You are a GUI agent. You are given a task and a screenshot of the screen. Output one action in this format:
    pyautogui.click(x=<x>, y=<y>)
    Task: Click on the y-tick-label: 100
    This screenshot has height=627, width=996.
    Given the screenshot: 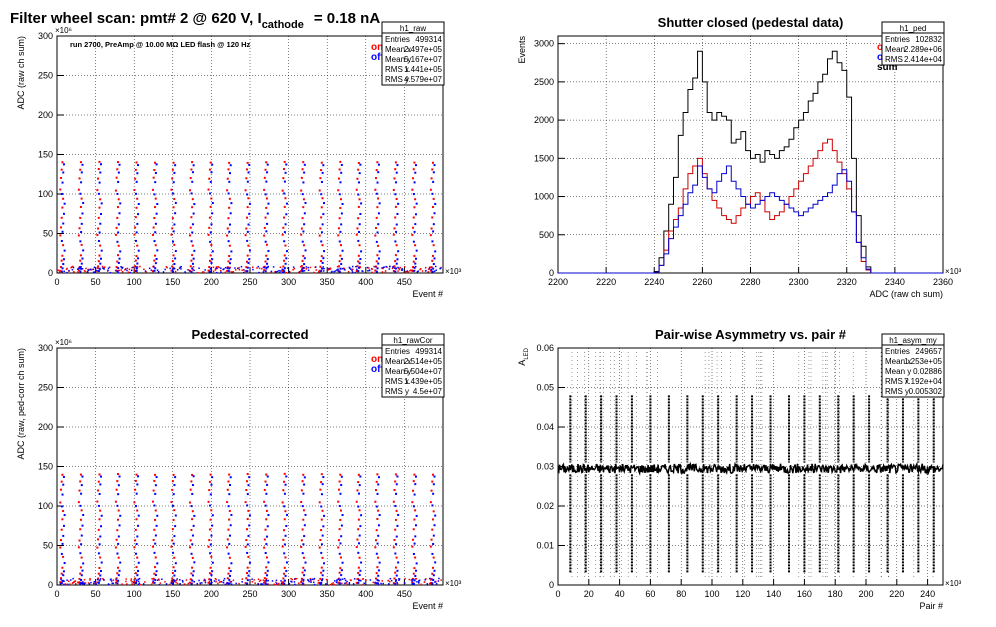 What is the action you would take?
    pyautogui.click(x=45, y=506)
    